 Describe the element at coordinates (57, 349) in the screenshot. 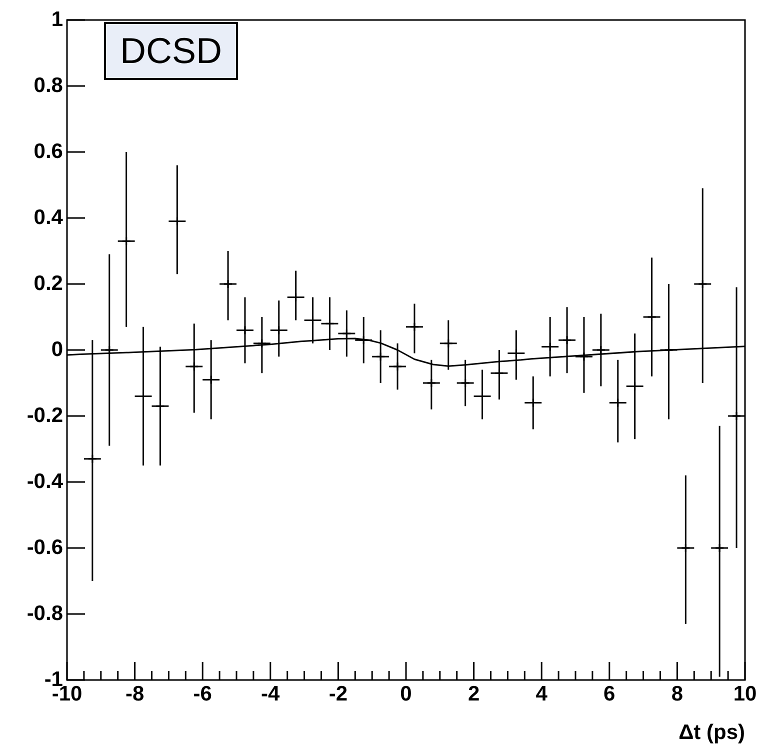

I see `y-tick-label: 0` at that location.